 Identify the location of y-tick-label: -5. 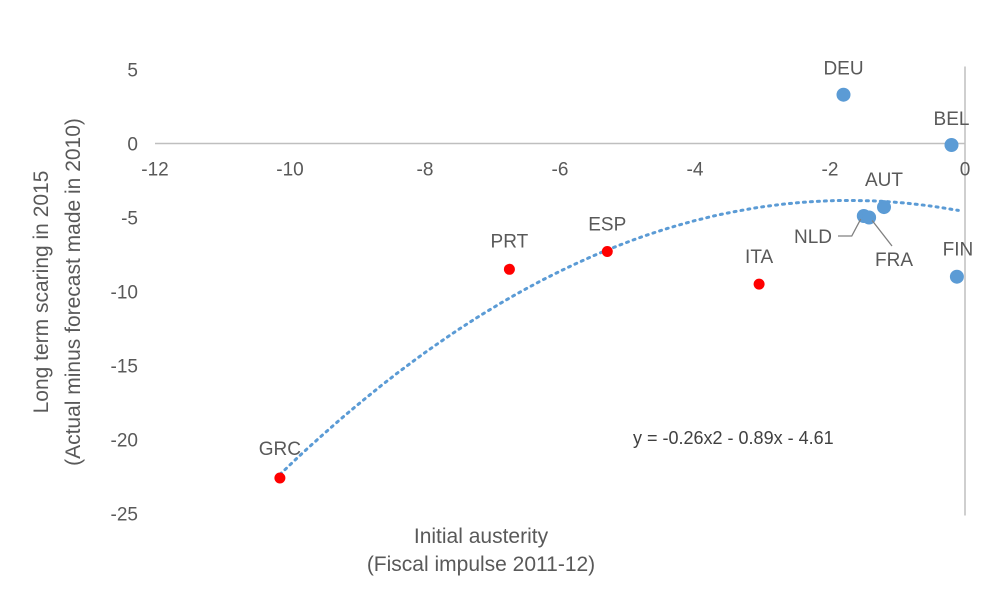
(129, 219).